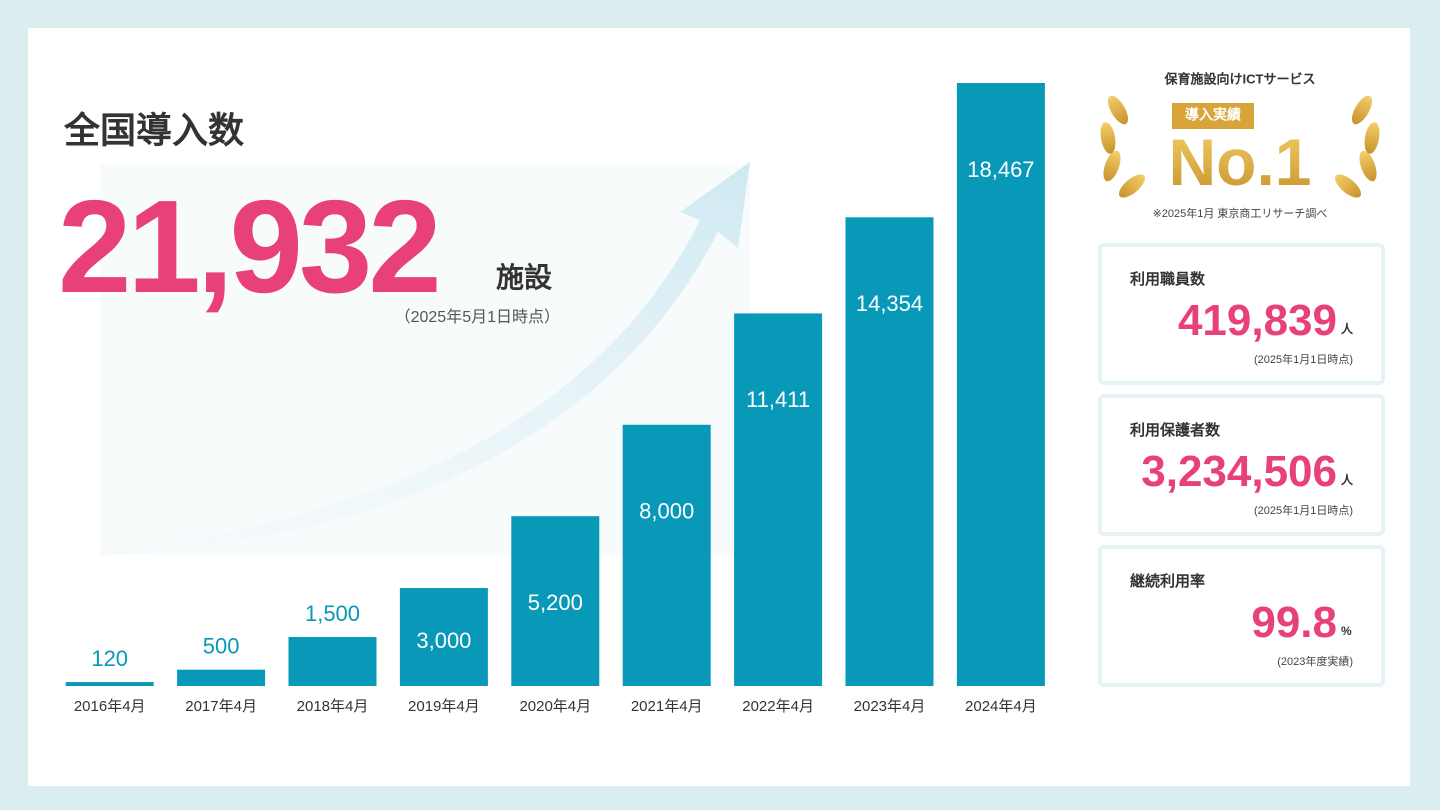 The height and width of the screenshot is (810, 1440). What do you see at coordinates (1001, 706) in the screenshot?
I see `x-tick-label: 2024年4月` at bounding box center [1001, 706].